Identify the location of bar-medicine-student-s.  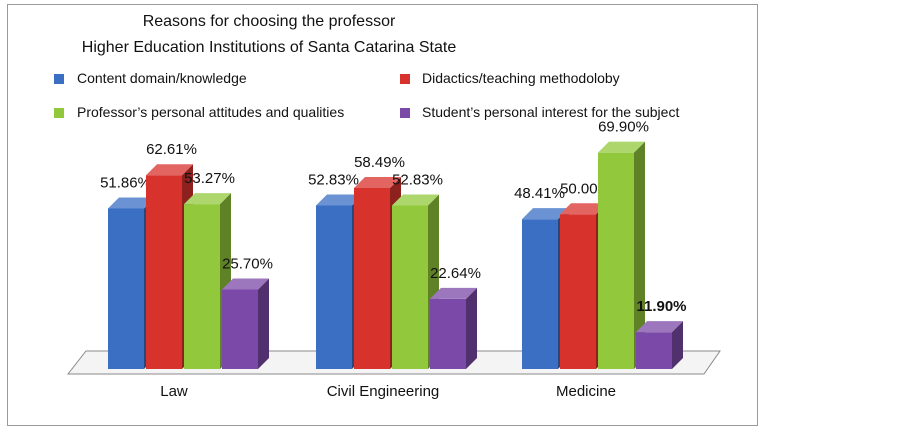
(659, 345).